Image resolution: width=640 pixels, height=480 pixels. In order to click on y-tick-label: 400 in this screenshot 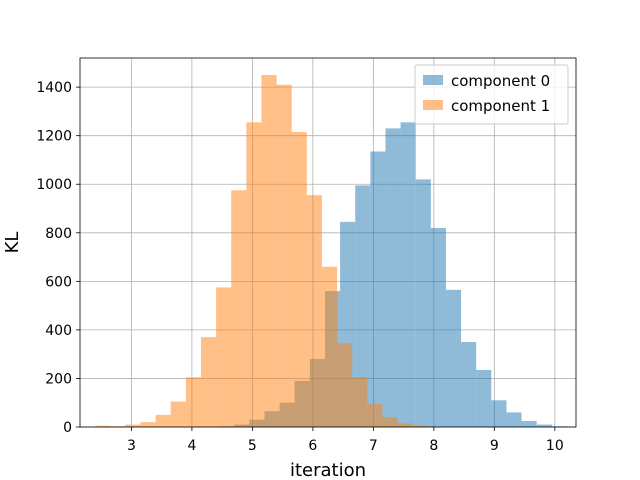, I will do `click(58, 331)`.